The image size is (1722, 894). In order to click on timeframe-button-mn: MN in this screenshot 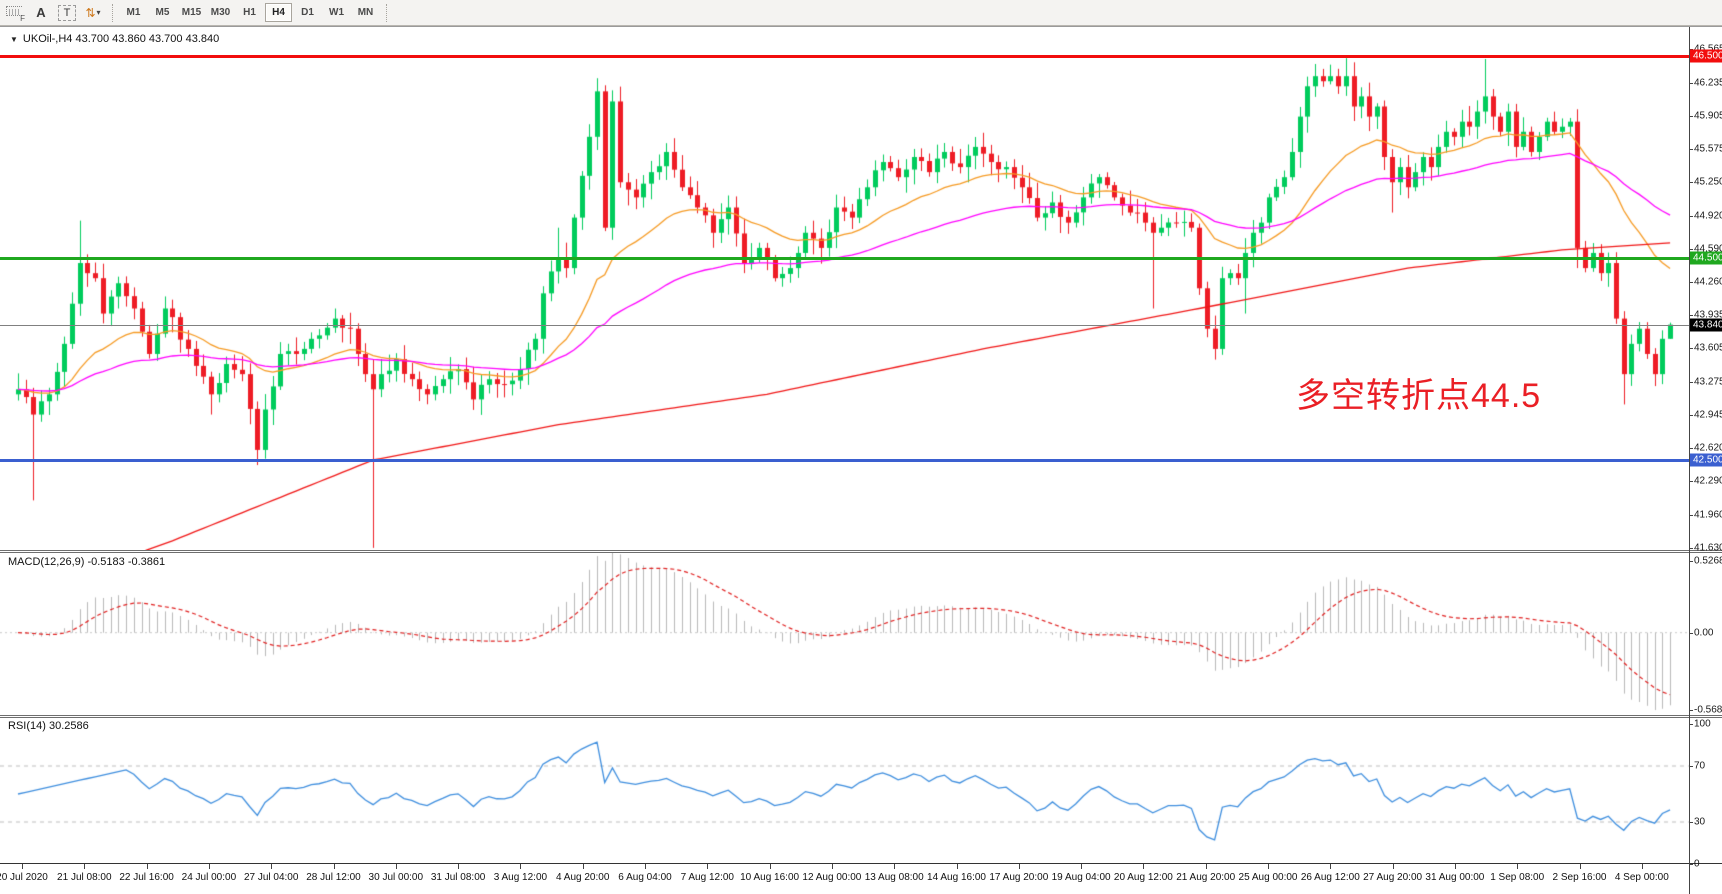, I will do `click(365, 12)`.